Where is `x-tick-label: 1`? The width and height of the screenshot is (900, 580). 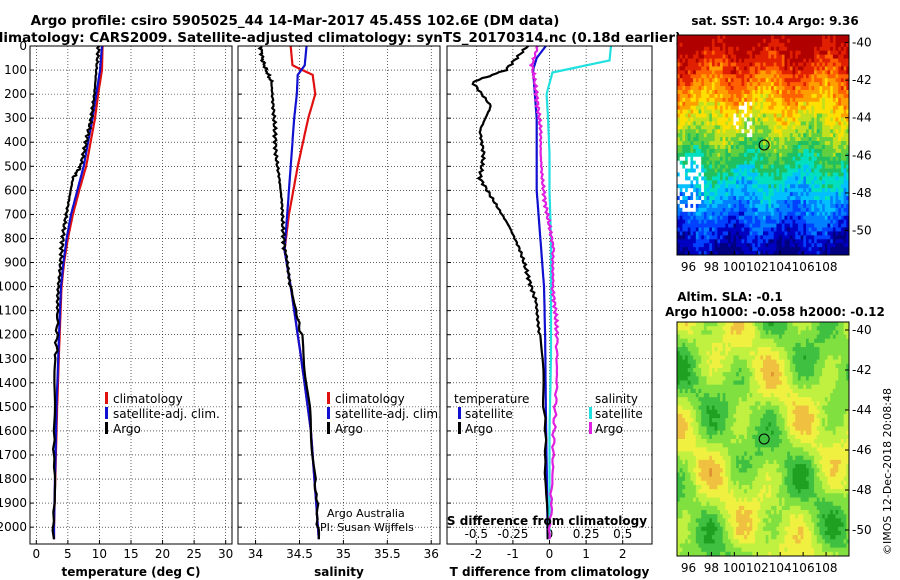
x-tick-label: 1 is located at coordinates (586, 554).